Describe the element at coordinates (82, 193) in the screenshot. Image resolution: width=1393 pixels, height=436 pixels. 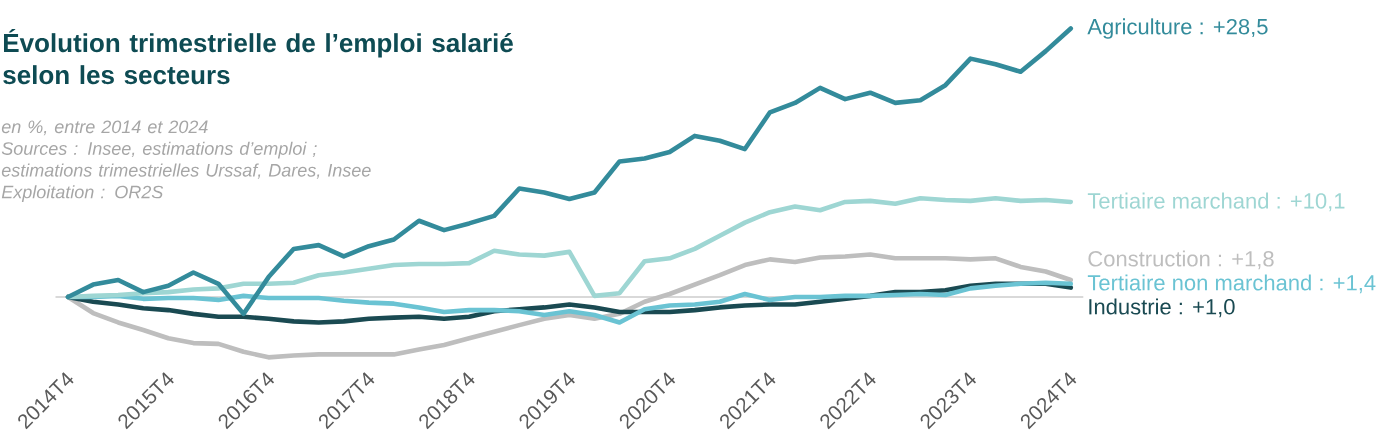
I see `annotation: Exploitation : OR2S` at that location.